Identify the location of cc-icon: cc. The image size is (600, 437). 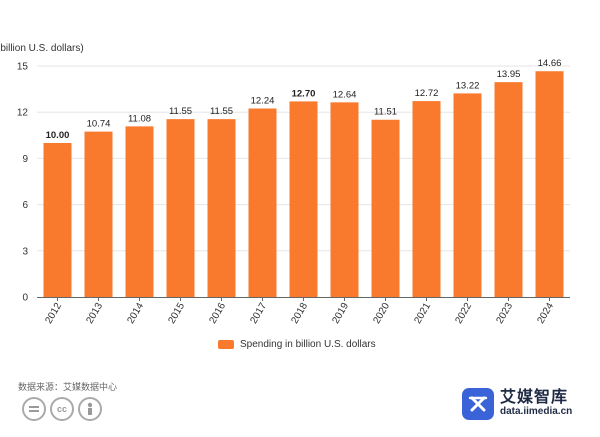
(62, 409).